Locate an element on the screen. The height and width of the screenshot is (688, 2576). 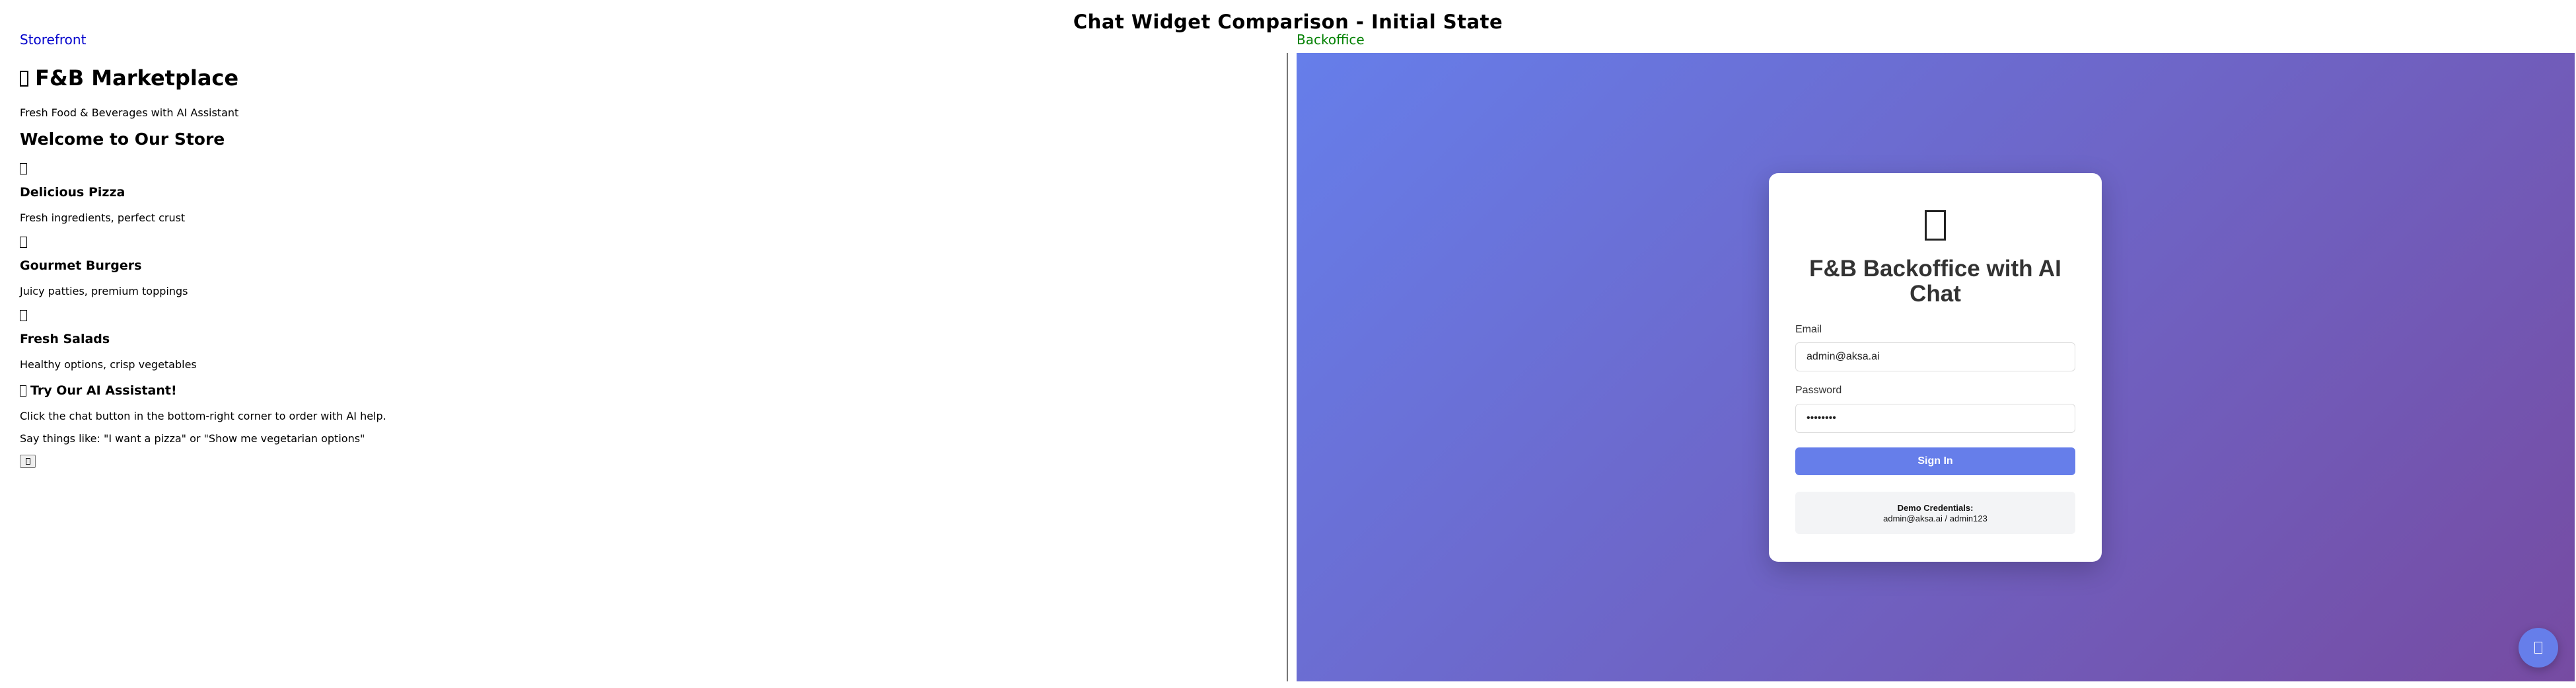
promo-heading: Try Our AI Assistant! is located at coordinates (98, 390).